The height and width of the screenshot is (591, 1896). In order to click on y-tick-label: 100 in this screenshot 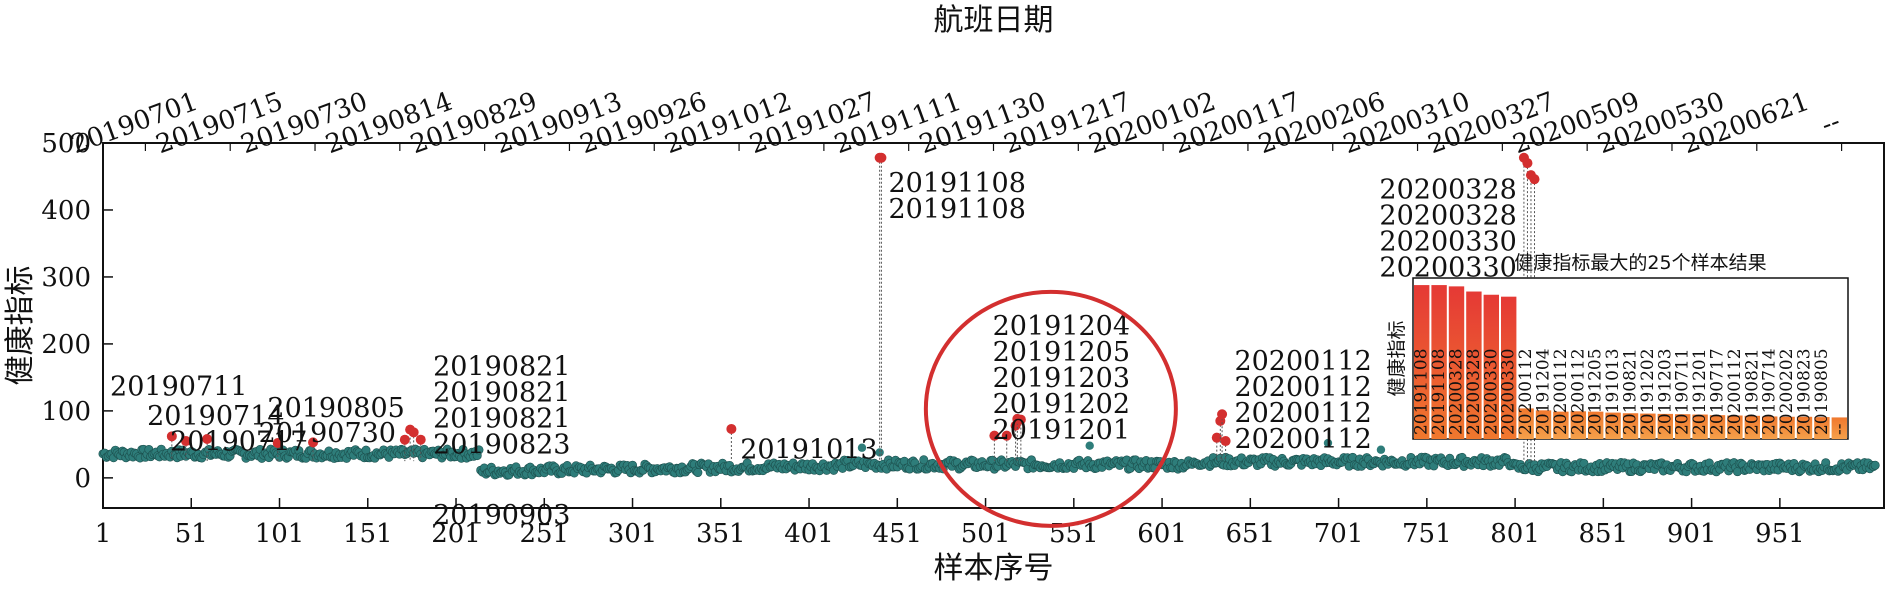, I will do `click(66, 412)`.